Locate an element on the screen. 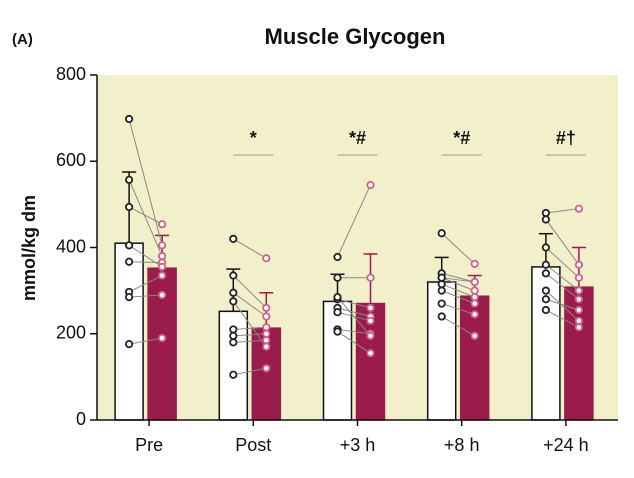  chart-title: Muscle Glycogen is located at coordinates (355, 36).